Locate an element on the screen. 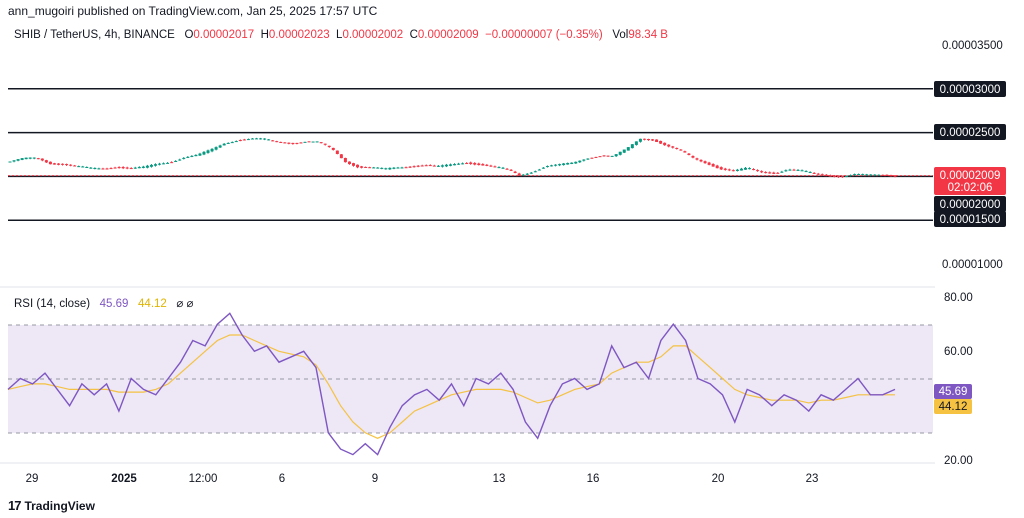  volume-value: 98.34 B is located at coordinates (648, 35).